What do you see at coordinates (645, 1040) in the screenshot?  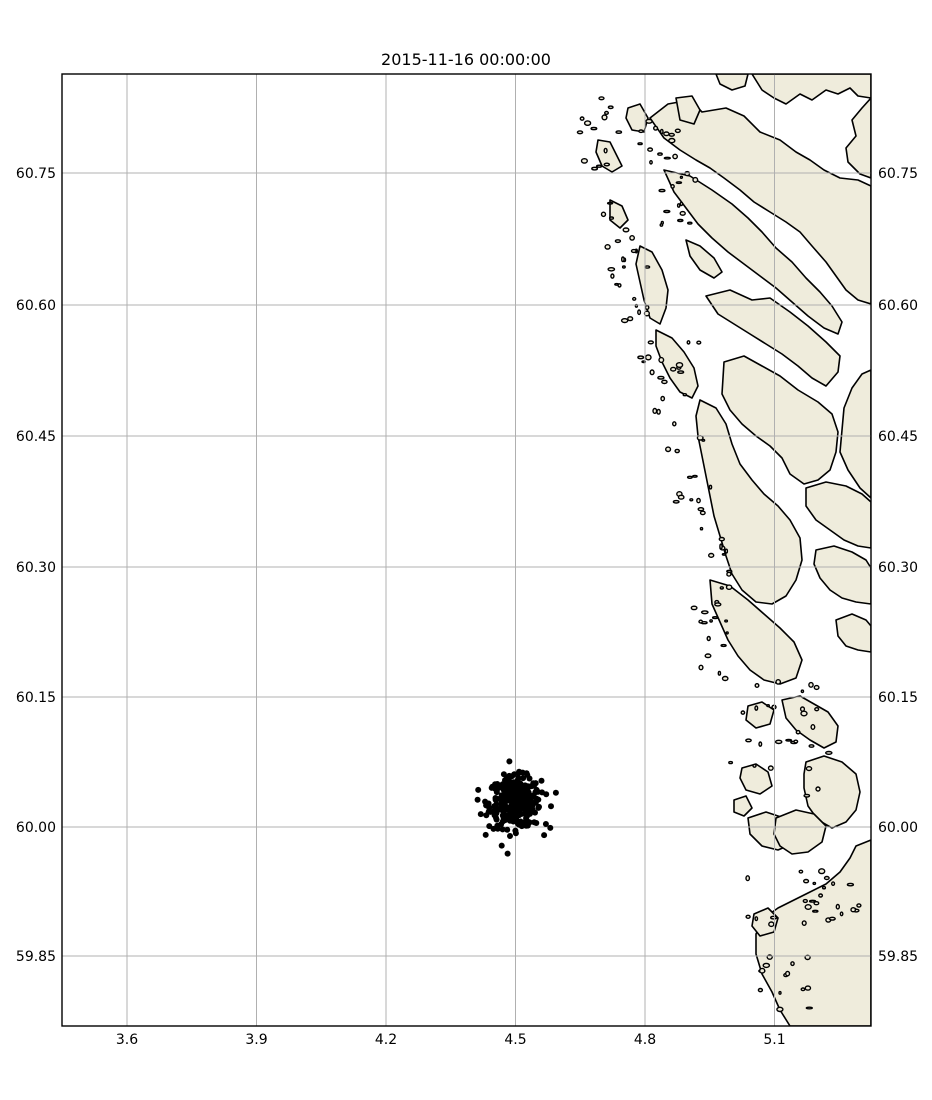 I see `lon-tick-label: 4.8` at bounding box center [645, 1040].